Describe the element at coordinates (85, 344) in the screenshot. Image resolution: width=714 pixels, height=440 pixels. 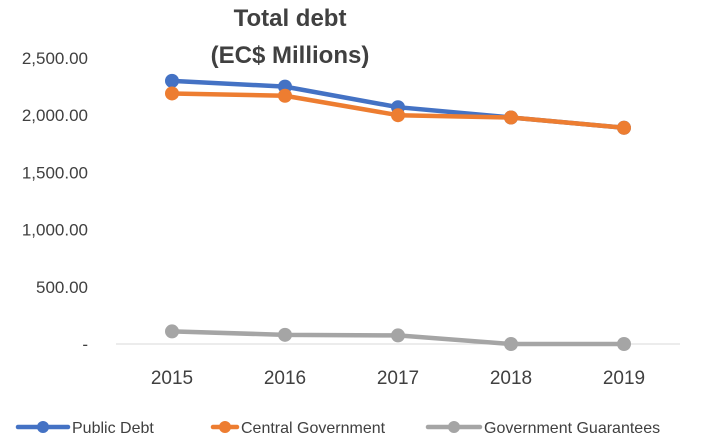
I see `y-tick-label: -` at that location.